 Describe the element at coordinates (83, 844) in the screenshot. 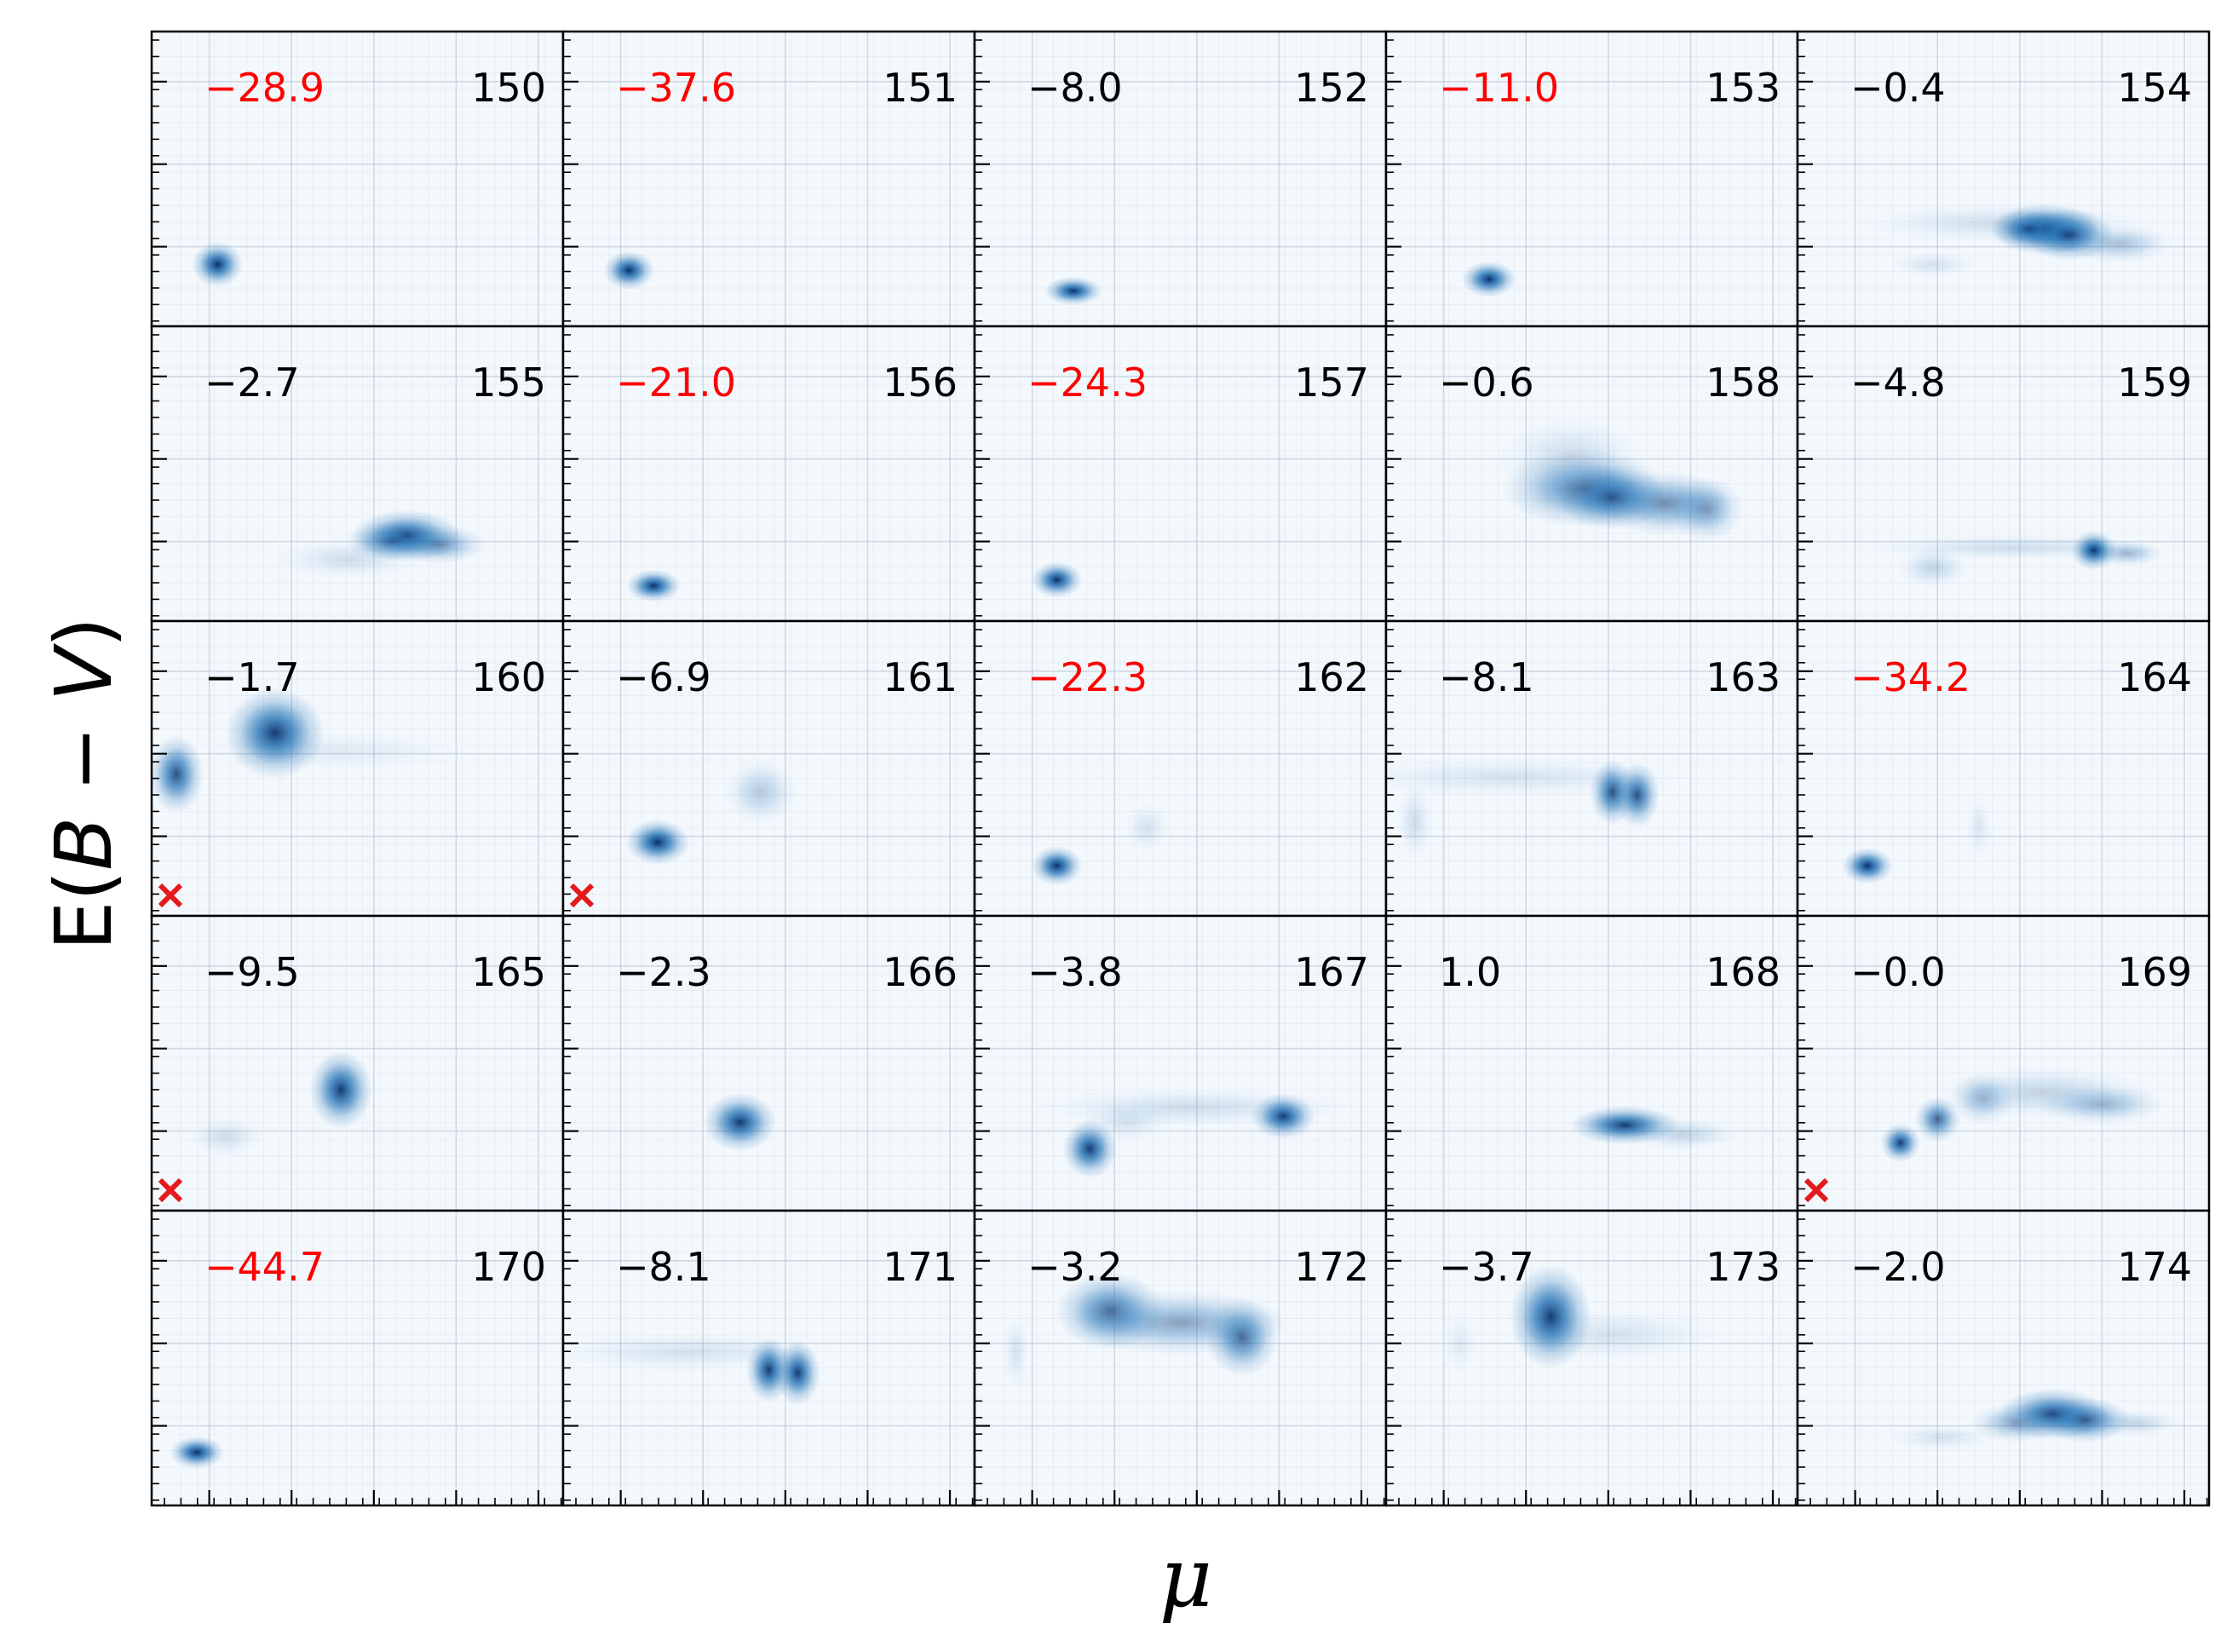

I see `y-axis-label-b: B` at that location.